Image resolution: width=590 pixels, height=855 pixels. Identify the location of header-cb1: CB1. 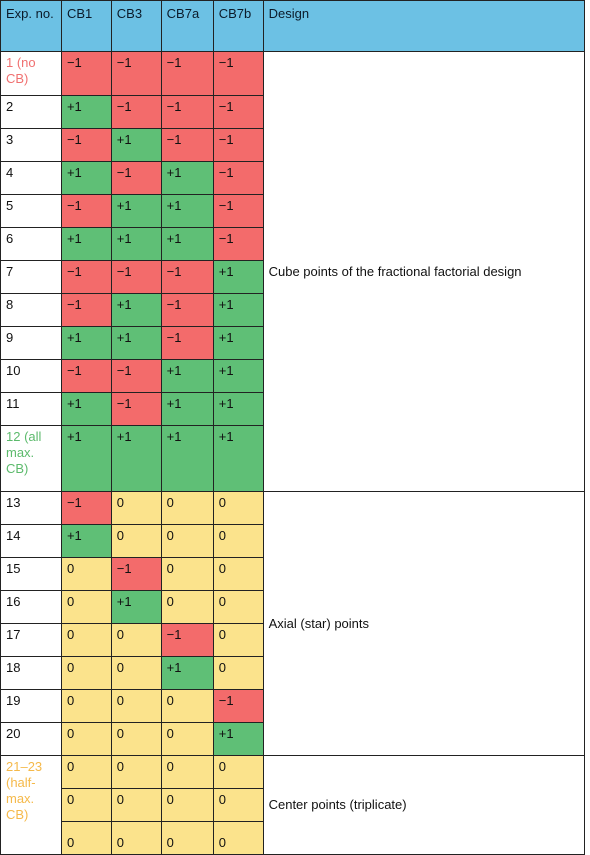
(86, 26).